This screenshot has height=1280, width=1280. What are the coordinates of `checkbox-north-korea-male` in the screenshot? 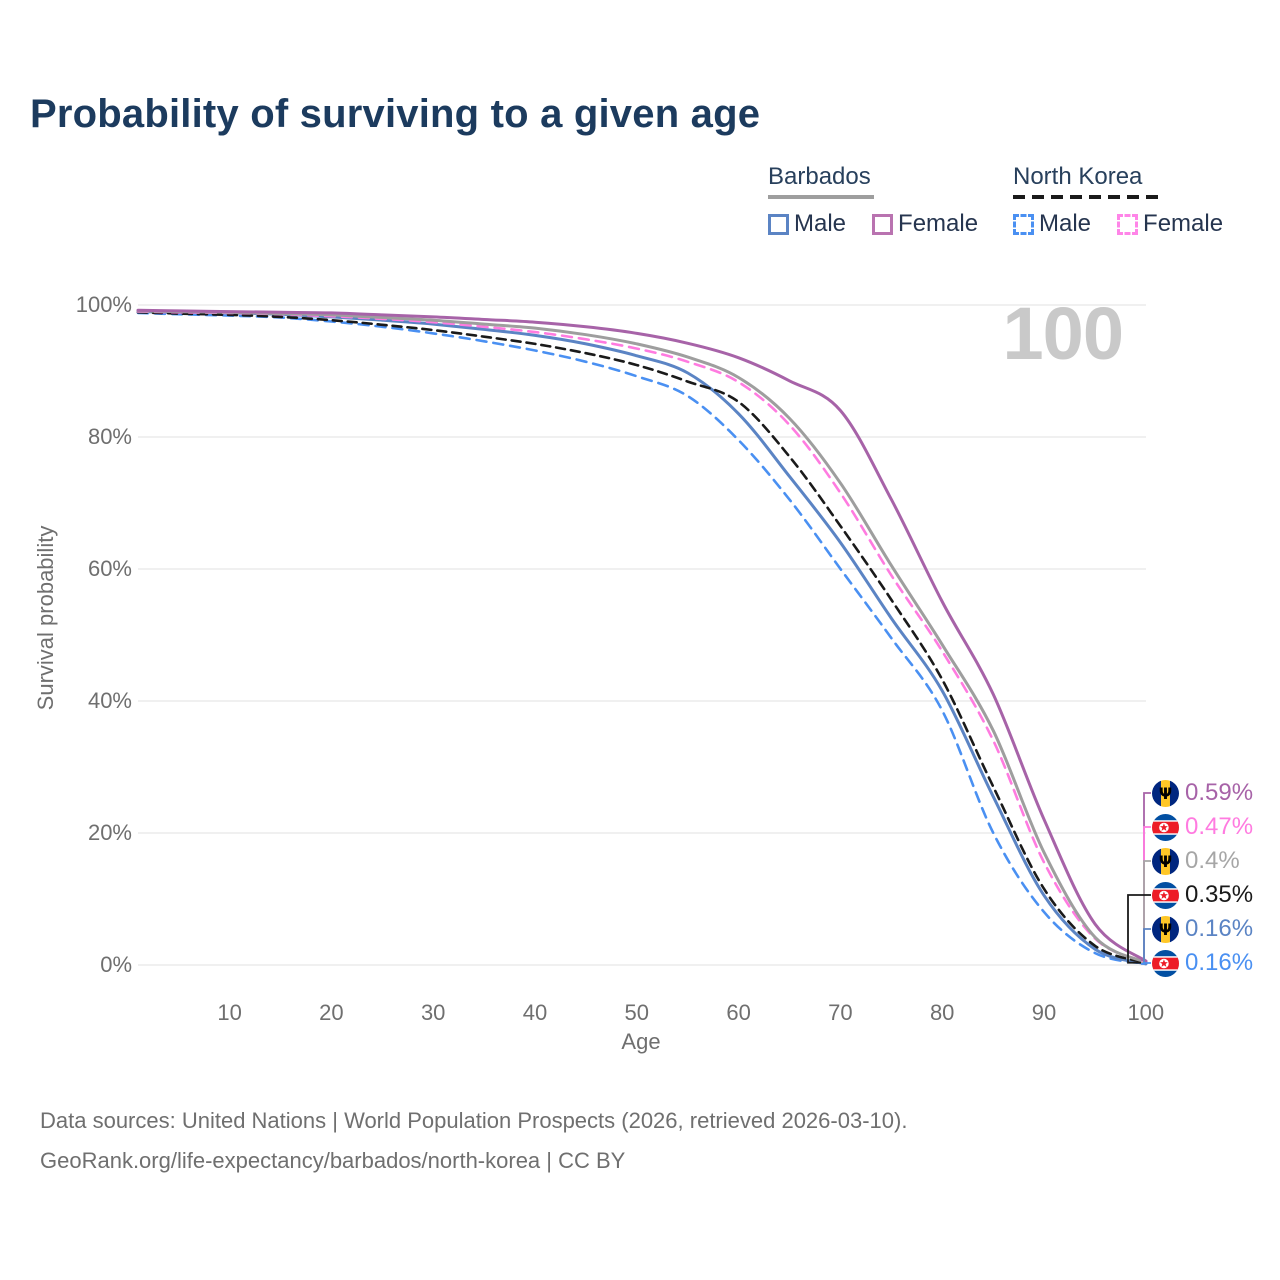 It's located at (1023, 224).